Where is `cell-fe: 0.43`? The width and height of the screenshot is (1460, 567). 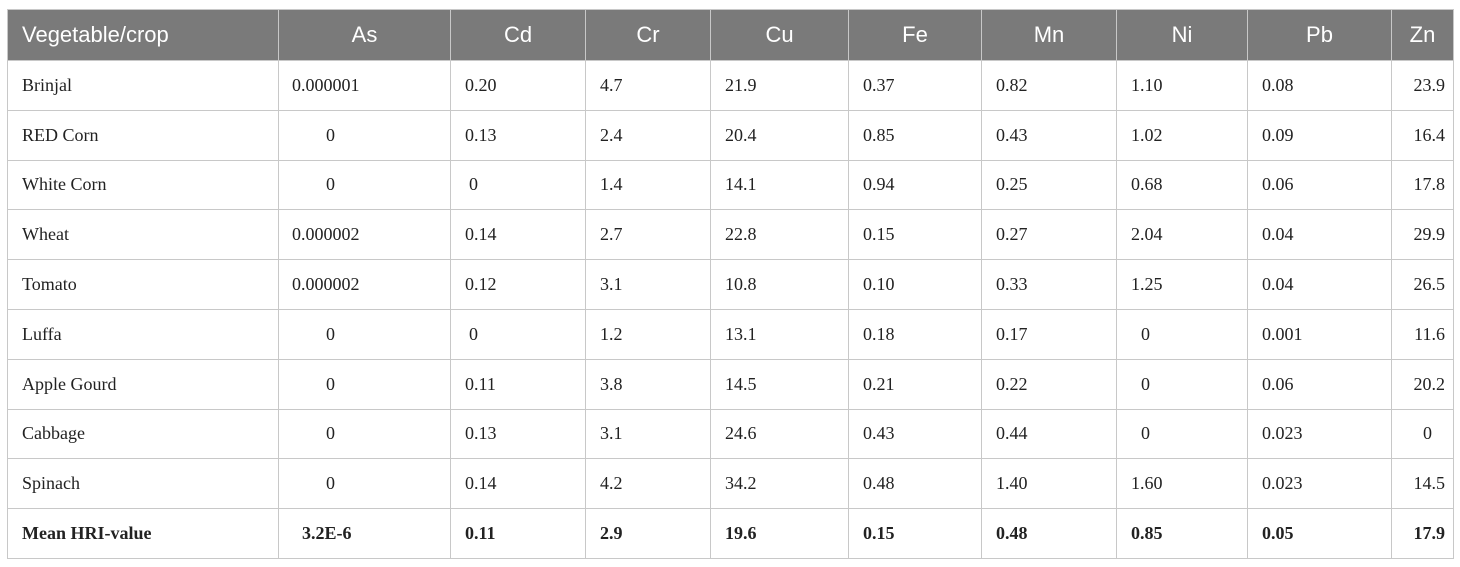
cell-fe: 0.43 is located at coordinates (915, 434).